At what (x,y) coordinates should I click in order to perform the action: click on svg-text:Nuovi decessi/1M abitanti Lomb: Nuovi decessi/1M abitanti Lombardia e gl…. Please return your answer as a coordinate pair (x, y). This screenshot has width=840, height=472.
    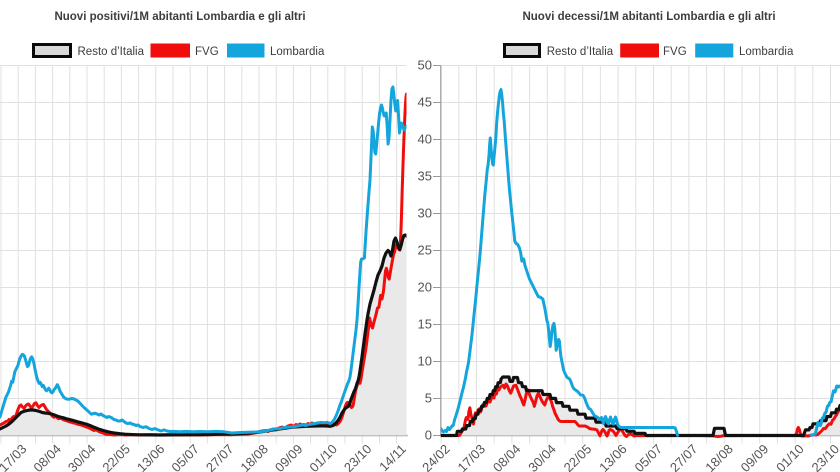
    Looking at the image, I should click on (648, 17).